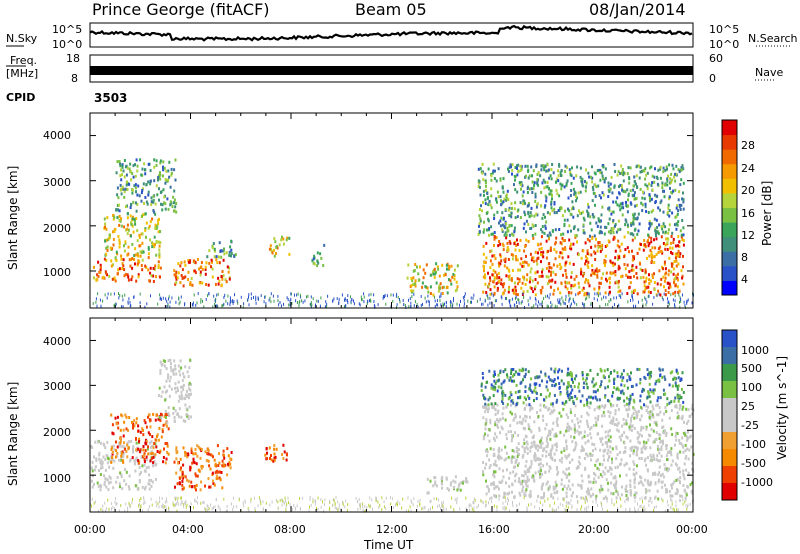 The image size is (800, 554). What do you see at coordinates (767, 213) in the screenshot?
I see `power-cbar-label: Power [dB]` at bounding box center [767, 213].